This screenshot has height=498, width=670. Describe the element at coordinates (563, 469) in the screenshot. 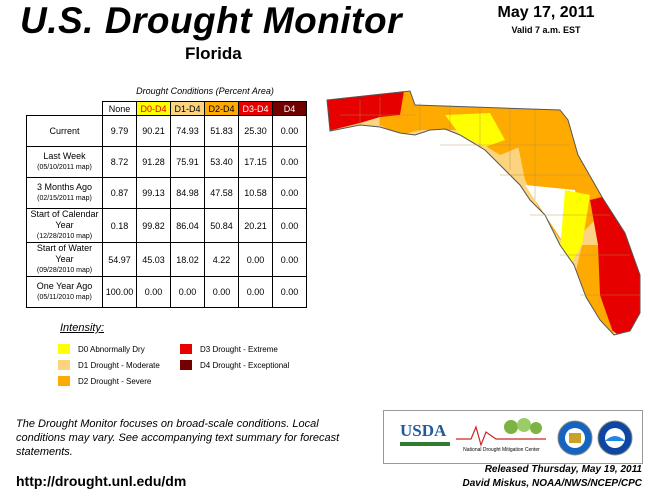

I see `released: Released Thursday, May 19, 2011` at that location.